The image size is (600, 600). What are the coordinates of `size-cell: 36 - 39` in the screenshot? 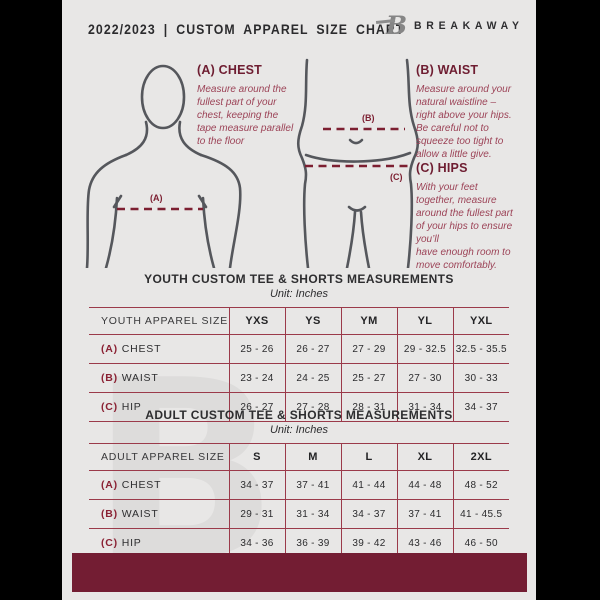 It's located at (312, 543).